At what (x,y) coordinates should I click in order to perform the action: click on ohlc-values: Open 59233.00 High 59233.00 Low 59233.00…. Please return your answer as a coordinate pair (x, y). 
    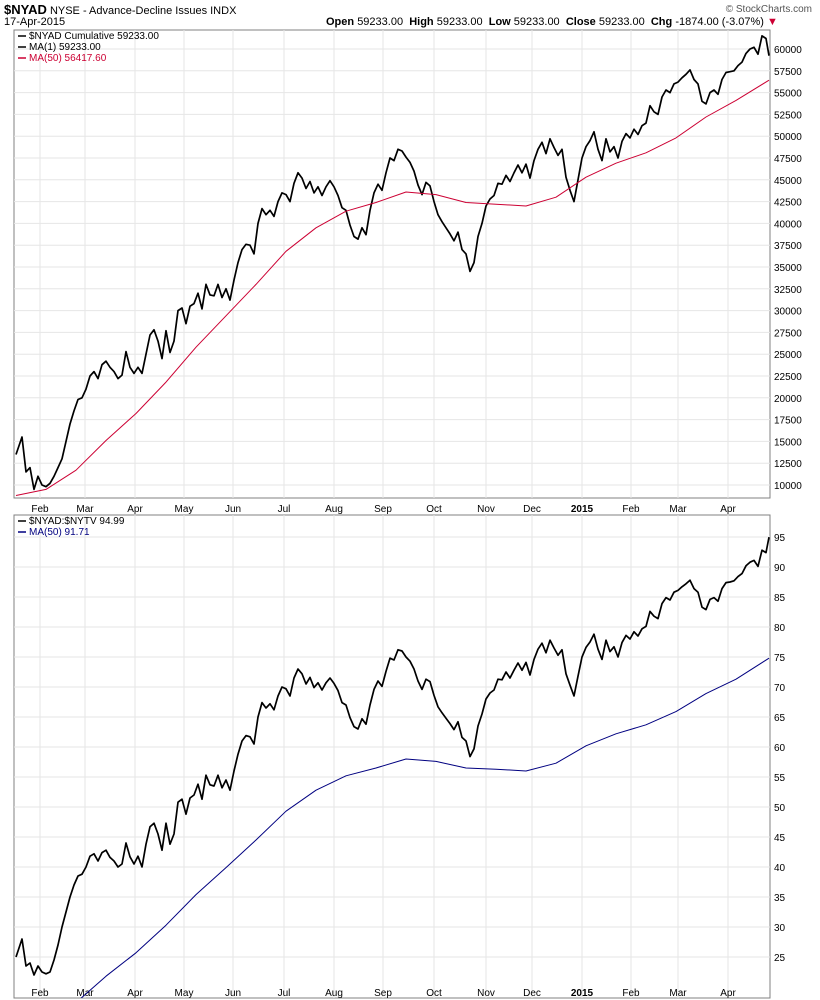
    Looking at the image, I should click on (552, 22).